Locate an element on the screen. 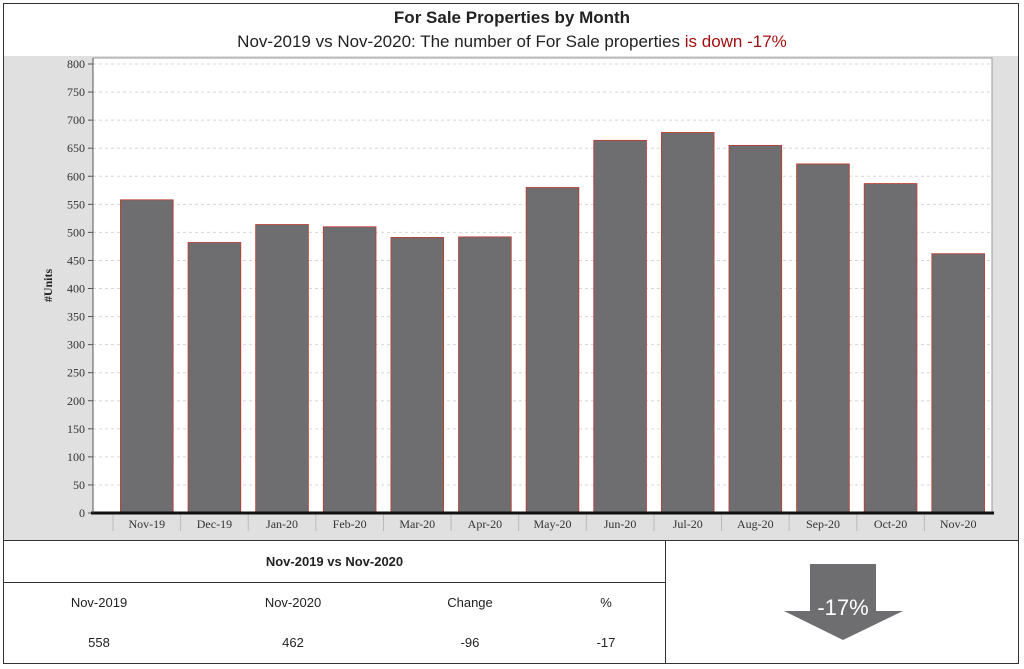 The height and width of the screenshot is (669, 1024). header-cell: Nov-2019 is located at coordinates (99, 602).